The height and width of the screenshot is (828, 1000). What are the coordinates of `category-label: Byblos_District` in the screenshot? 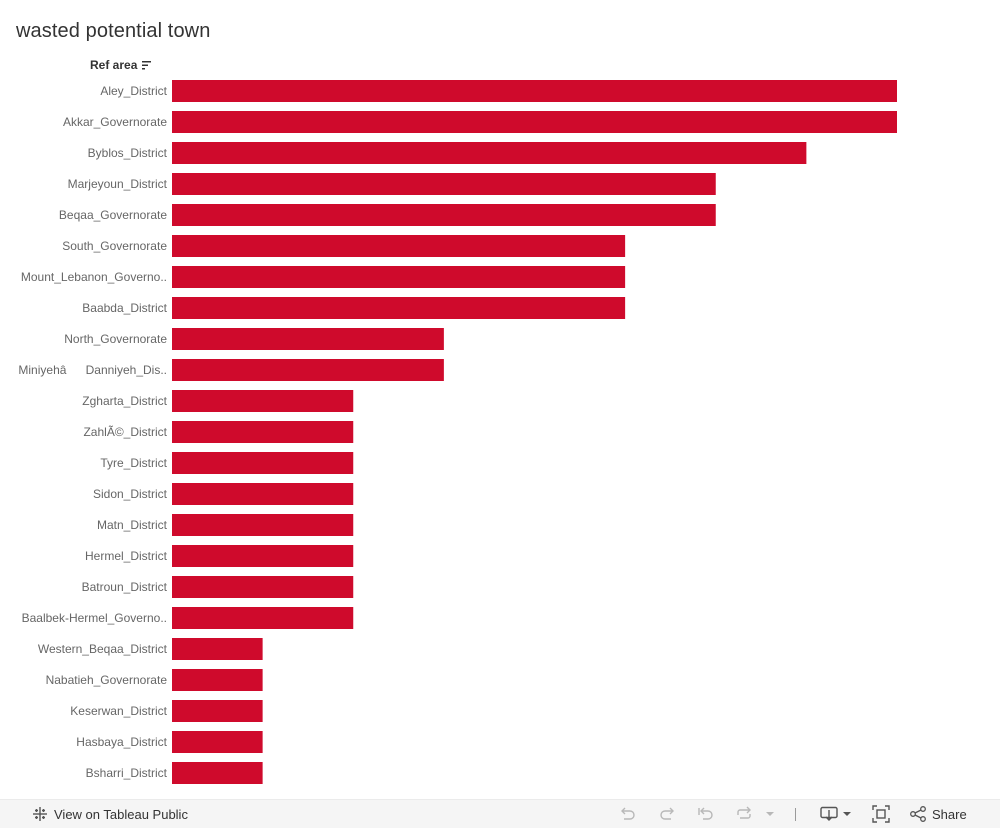 It's located at (128, 153).